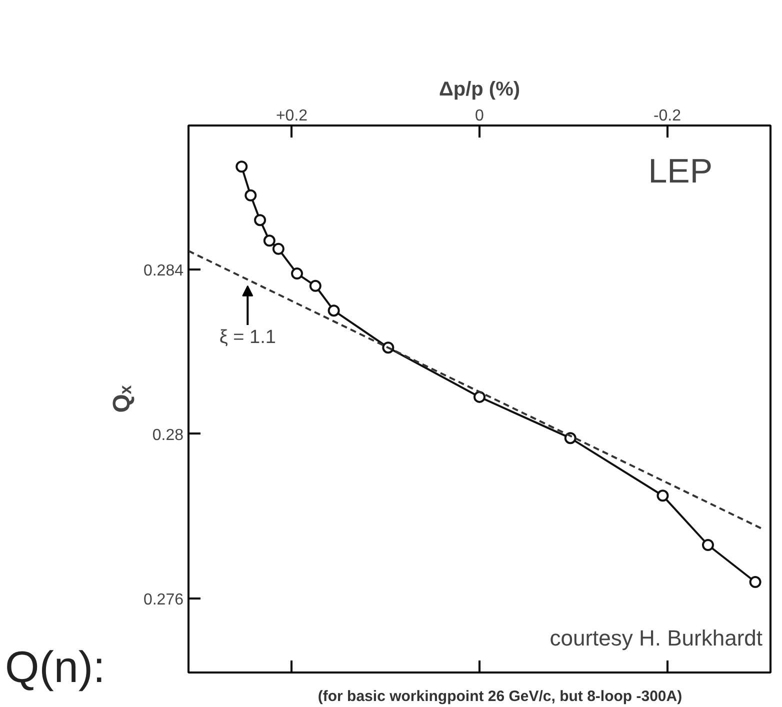  What do you see at coordinates (55, 667) in the screenshot?
I see `text: Q(n):` at bounding box center [55, 667].